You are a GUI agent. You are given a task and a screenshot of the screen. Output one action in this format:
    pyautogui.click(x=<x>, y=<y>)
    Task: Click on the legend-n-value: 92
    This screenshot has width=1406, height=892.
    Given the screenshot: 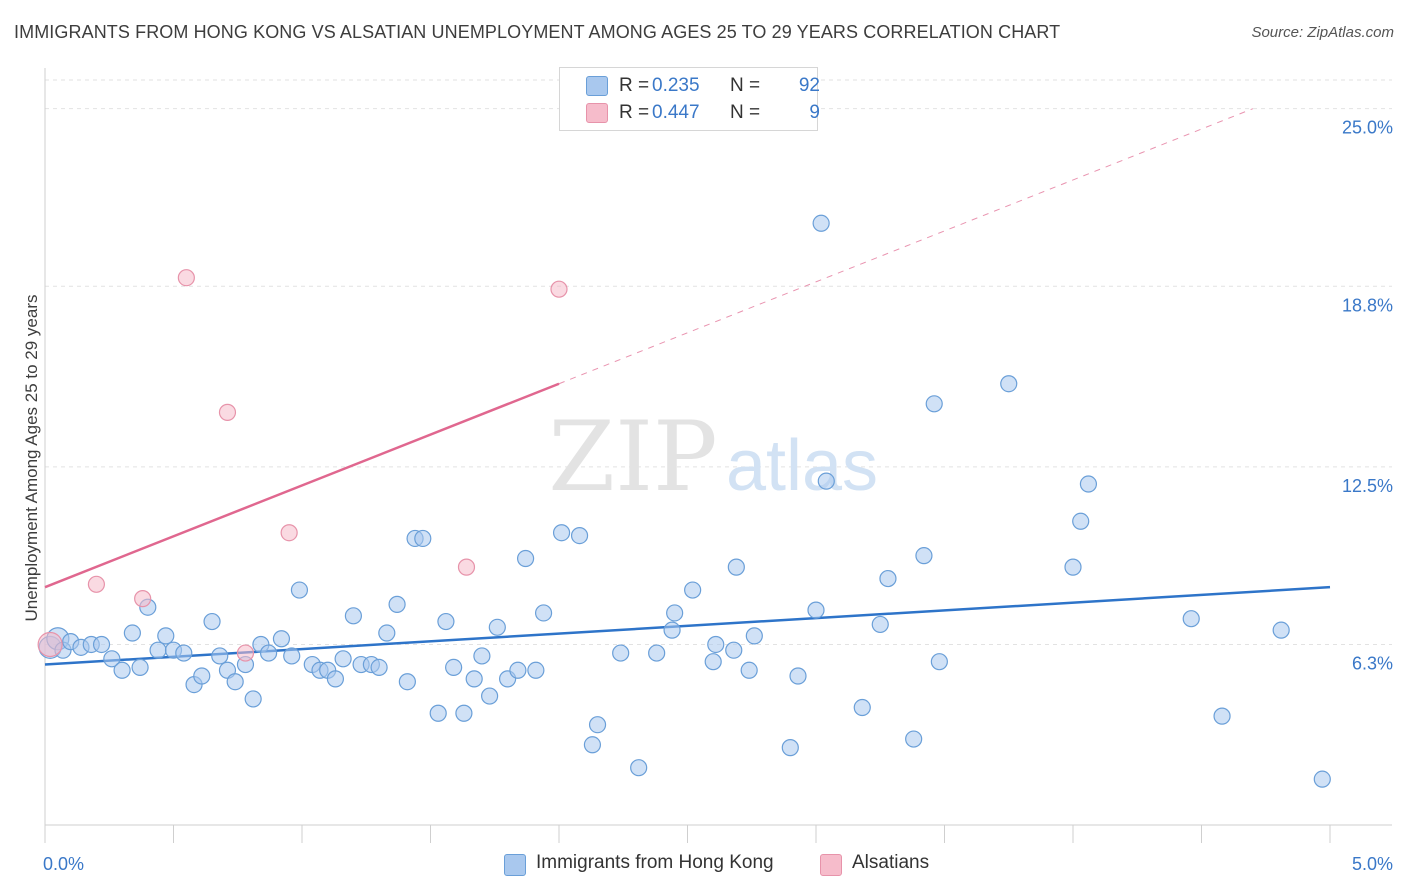 What is the action you would take?
    pyautogui.click(x=809, y=85)
    